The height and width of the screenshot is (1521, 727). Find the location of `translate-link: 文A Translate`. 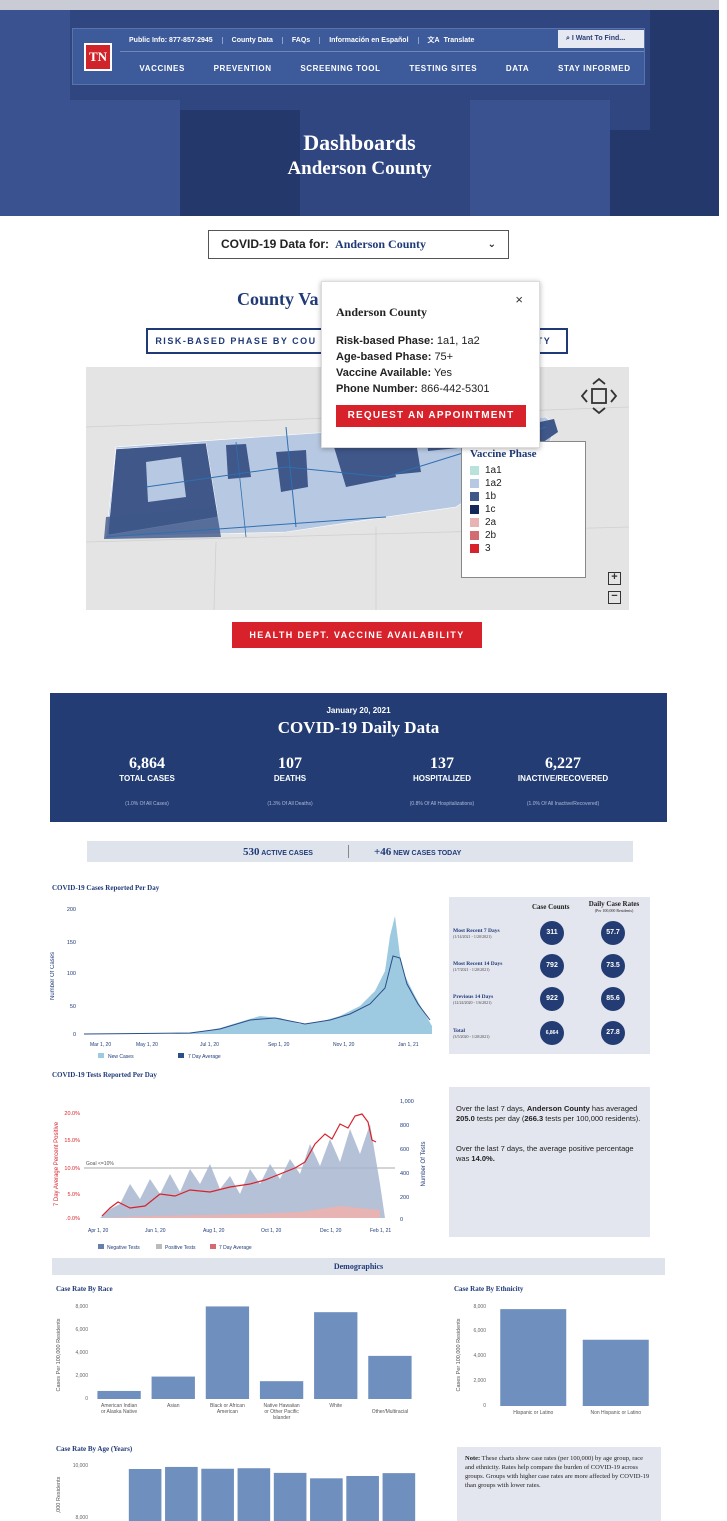

translate-link: 文A Translate is located at coordinates (451, 40).